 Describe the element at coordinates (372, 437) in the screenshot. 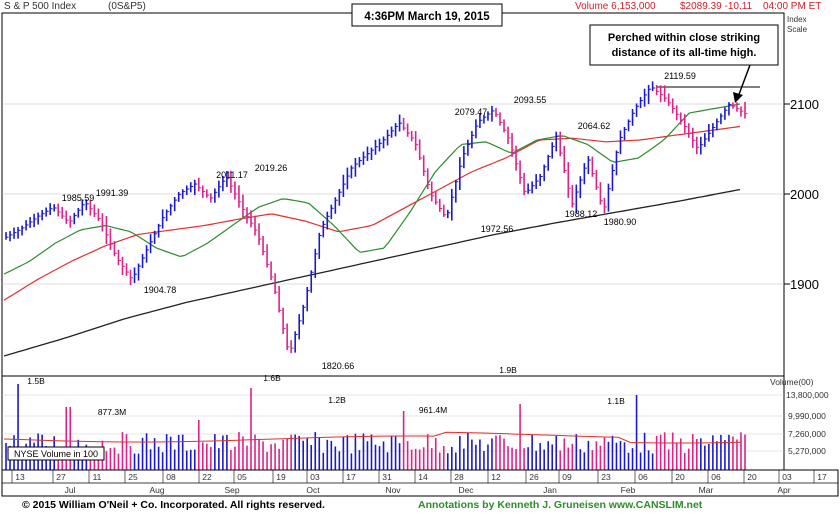

I see `volume-average-line` at that location.